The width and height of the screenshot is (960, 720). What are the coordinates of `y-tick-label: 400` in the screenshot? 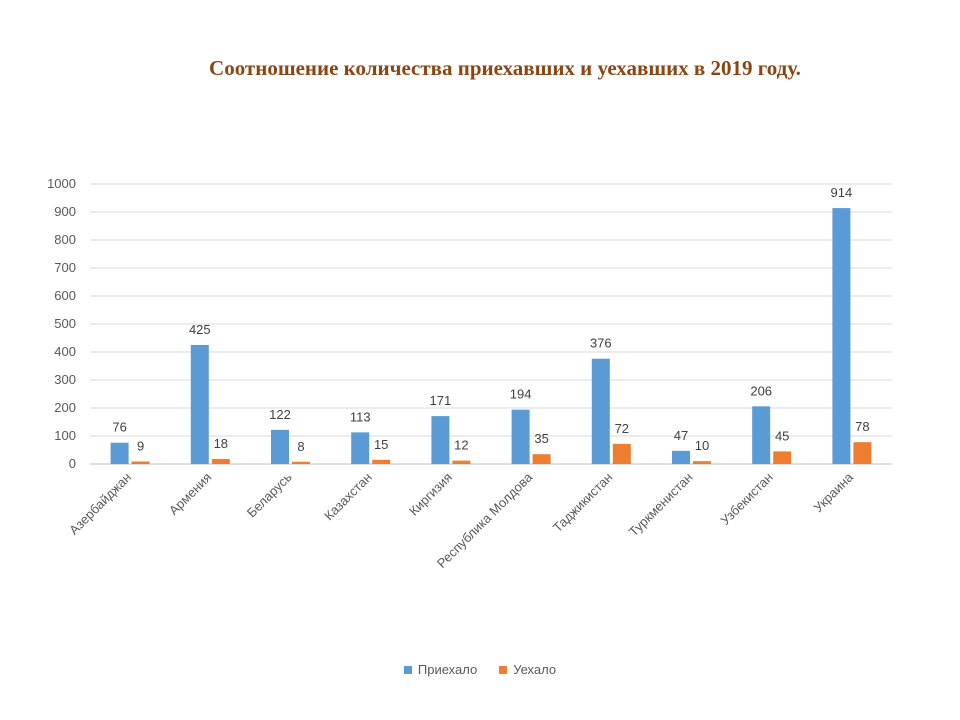 It's located at (65, 351).